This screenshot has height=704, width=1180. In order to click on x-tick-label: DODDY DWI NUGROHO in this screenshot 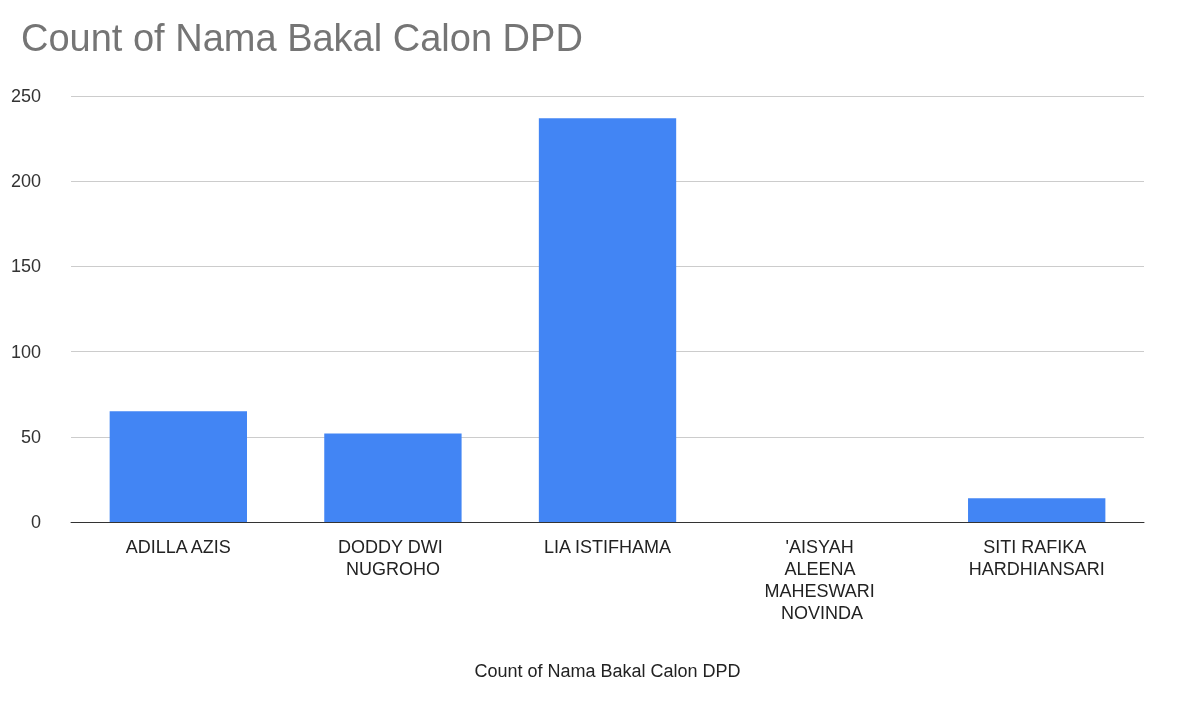, I will do `click(393, 558)`.